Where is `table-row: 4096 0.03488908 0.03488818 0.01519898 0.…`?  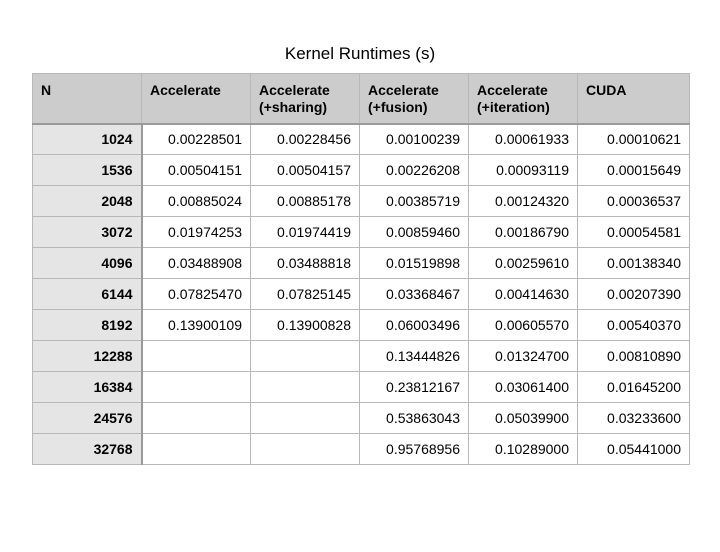 table-row: 4096 0.03488908 0.03488818 0.01519898 0.… is located at coordinates (361, 263).